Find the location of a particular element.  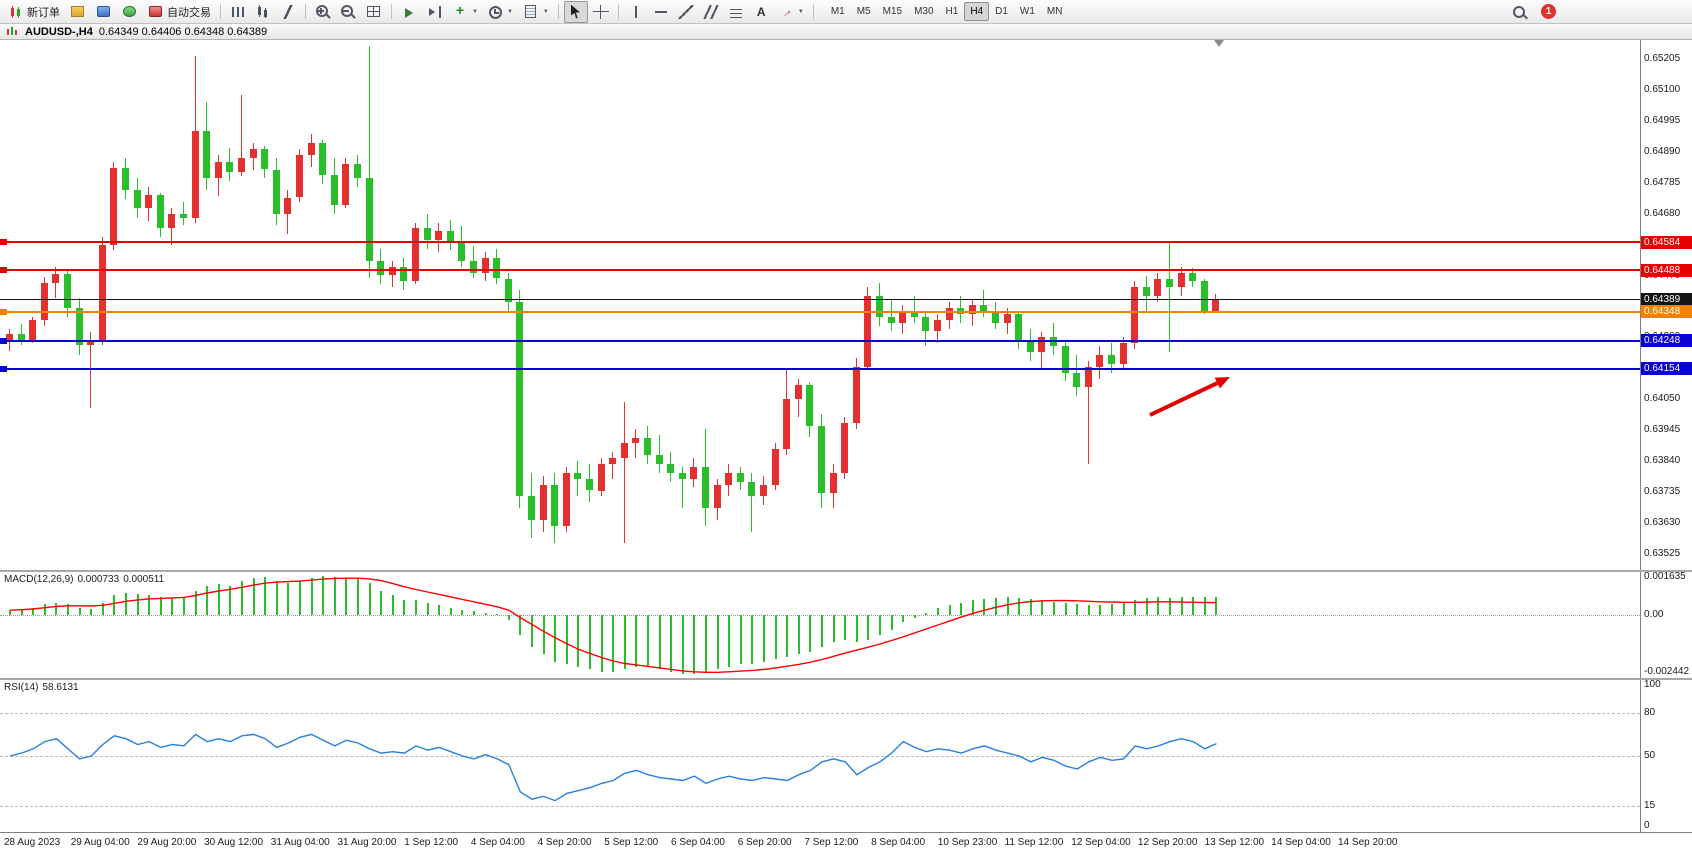

search-button is located at coordinates (1519, 12).